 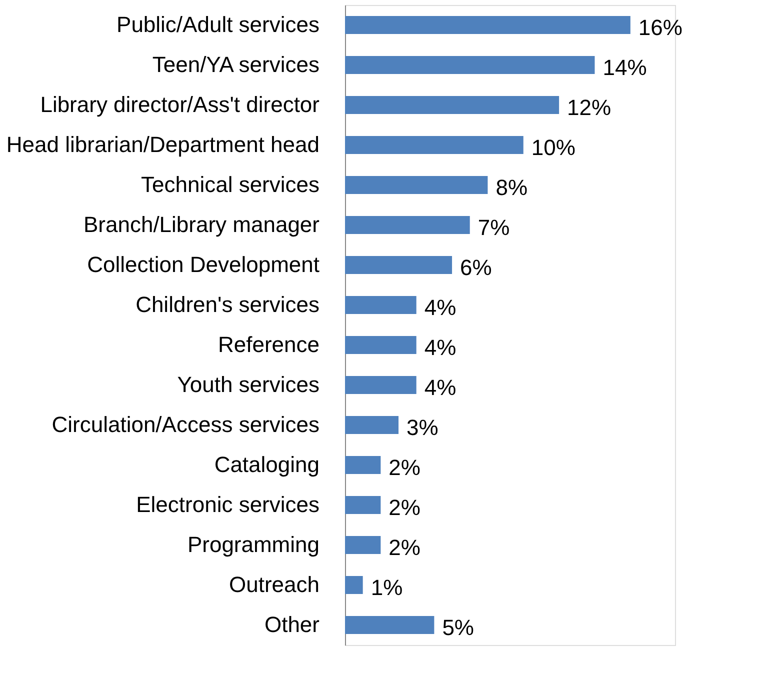 I want to click on data-label: 7%, so click(x=494, y=227).